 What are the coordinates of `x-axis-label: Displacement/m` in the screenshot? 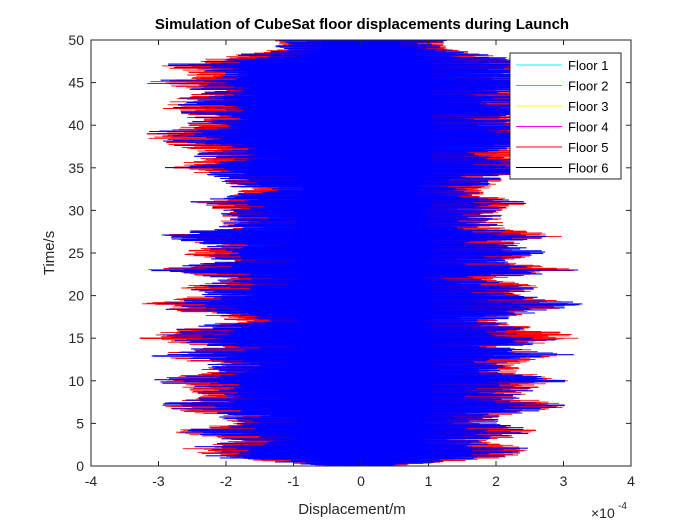 It's located at (352, 509).